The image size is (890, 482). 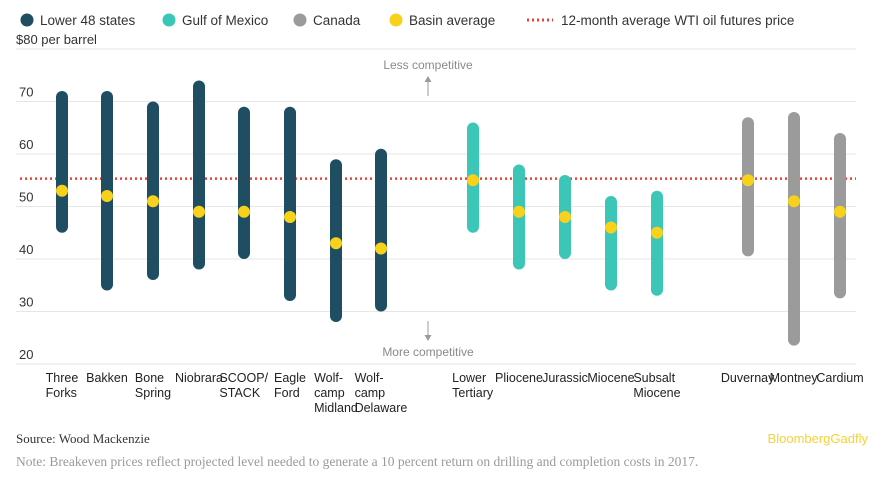 What do you see at coordinates (225, 20) in the screenshot?
I see `legend-label-gulf: Gulf of Mexico` at bounding box center [225, 20].